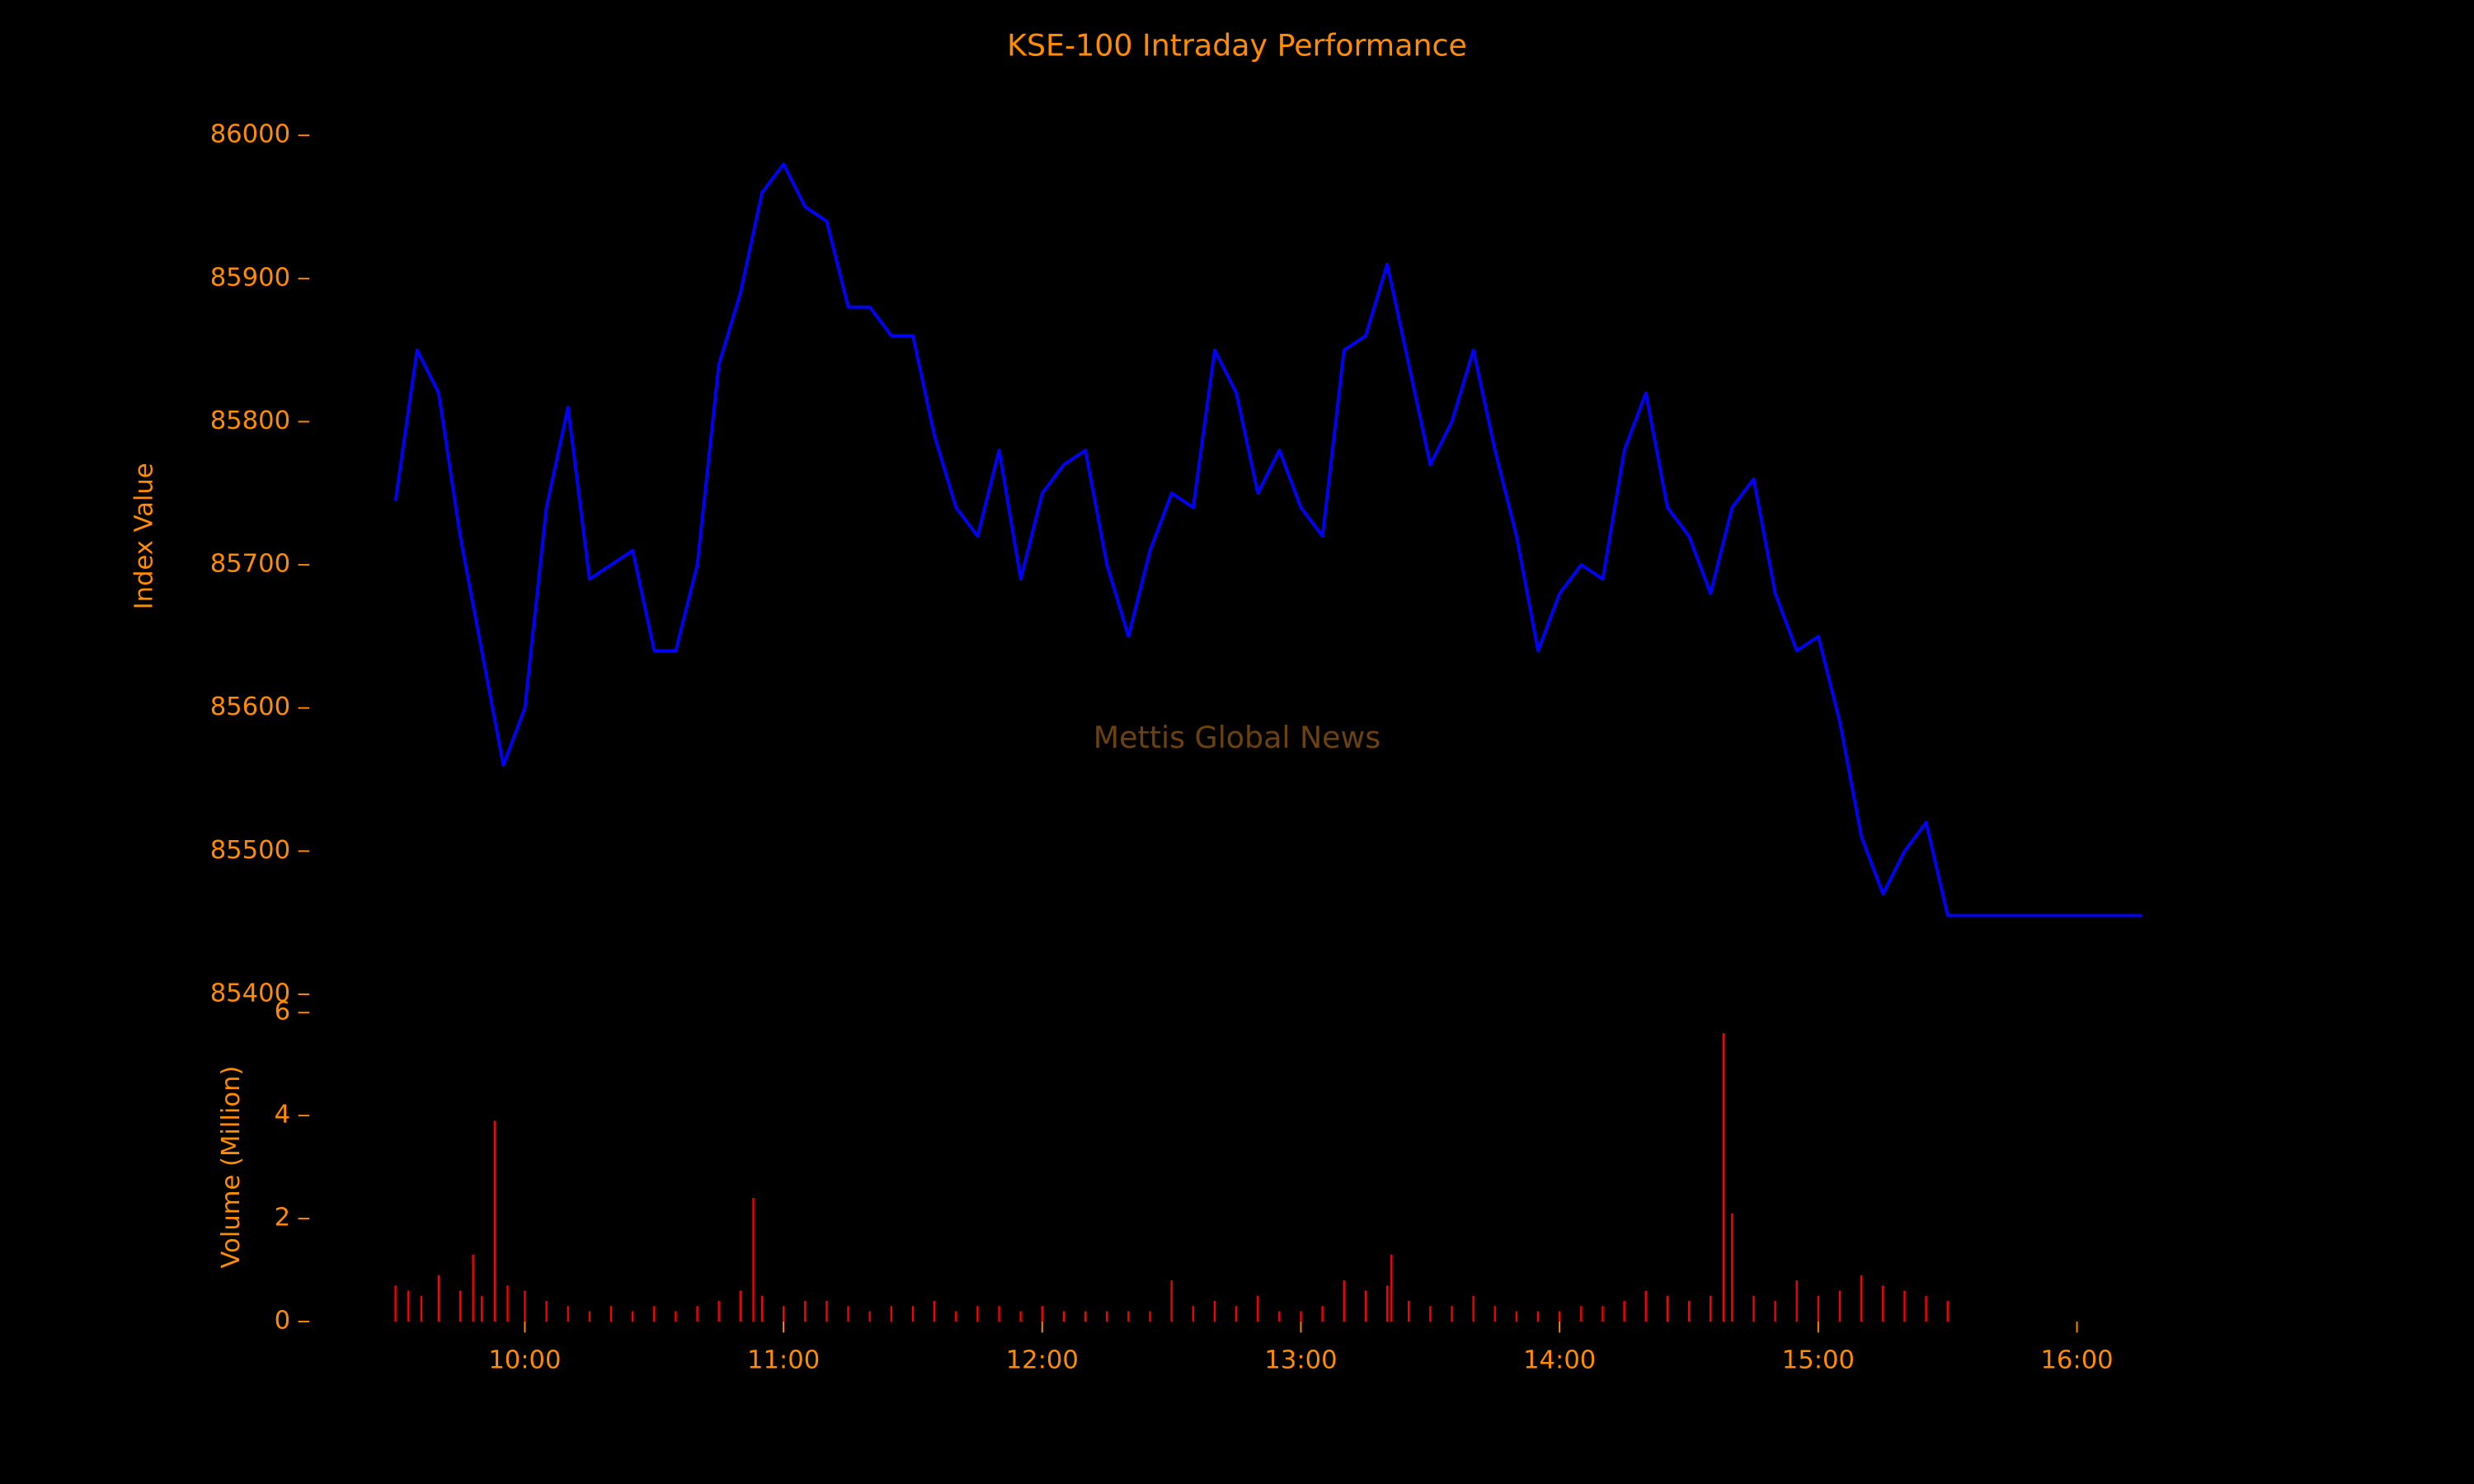  Describe the element at coordinates (282, 1218) in the screenshot. I see `y-tick-label: 2` at that location.